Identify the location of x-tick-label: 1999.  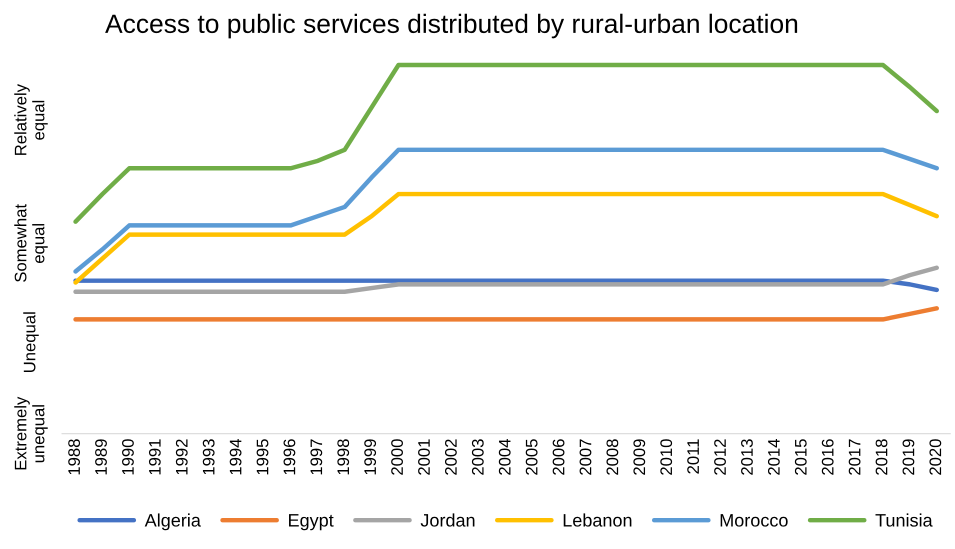
(370, 456).